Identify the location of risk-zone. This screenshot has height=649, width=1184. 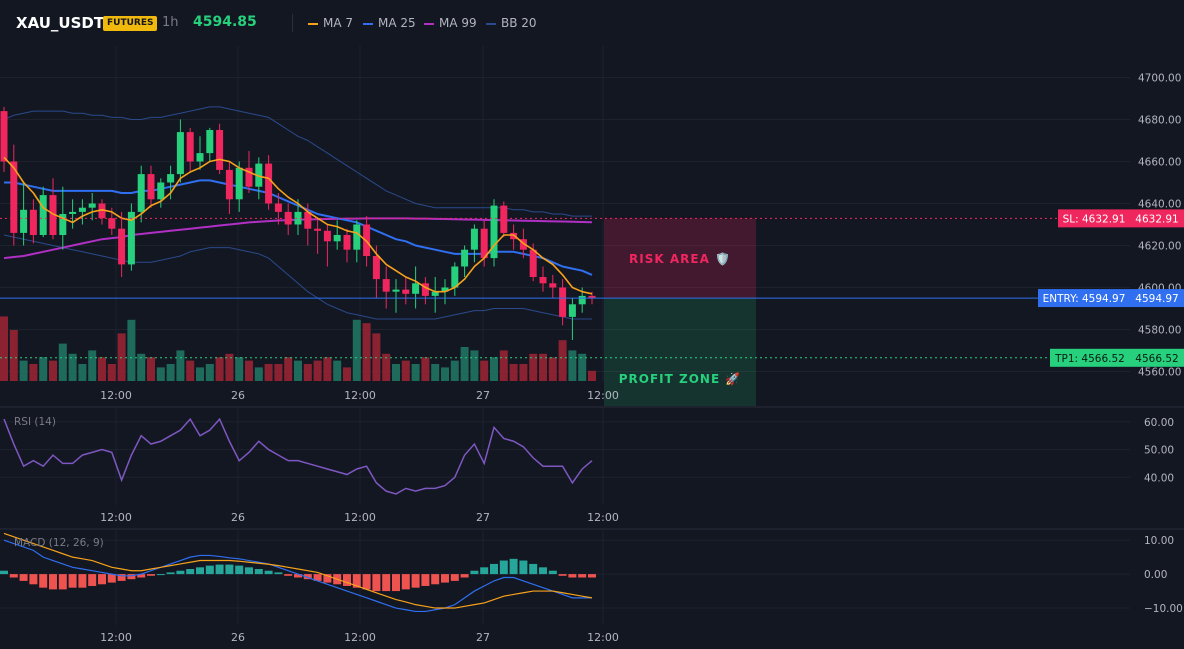
(680, 258).